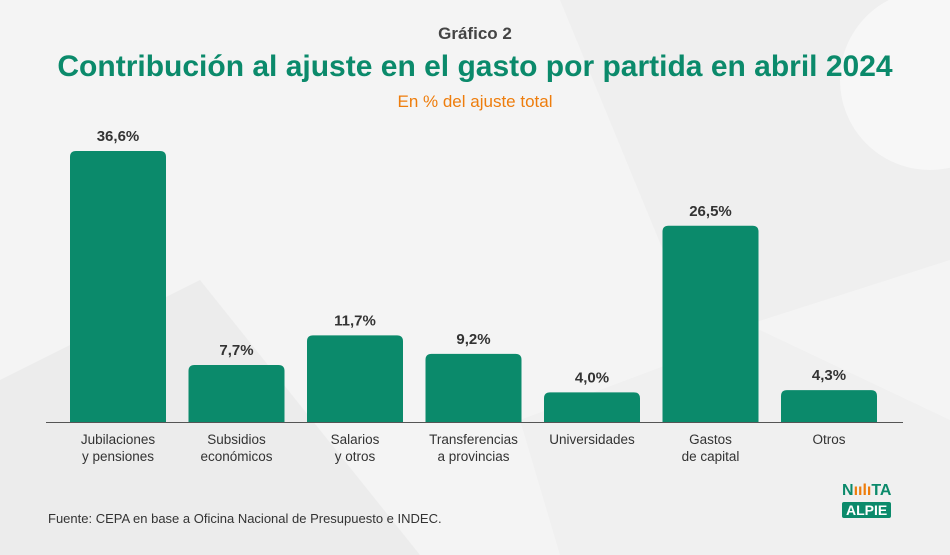  Describe the element at coordinates (118, 448) in the screenshot. I see `category-label: Jubilaciones y pensiones` at that location.